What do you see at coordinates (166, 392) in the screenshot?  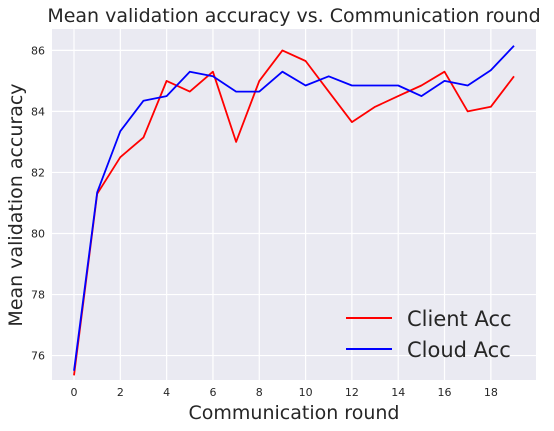 I see `x-tick-label: 4` at bounding box center [166, 392].